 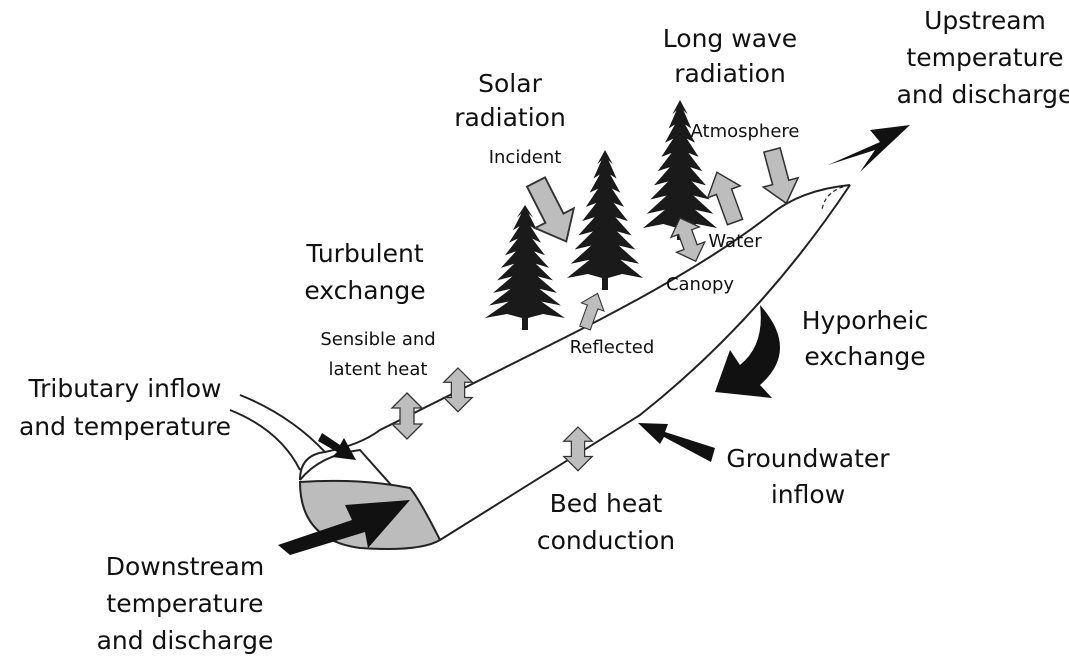 I want to click on label: Reflected, so click(x=612, y=347).